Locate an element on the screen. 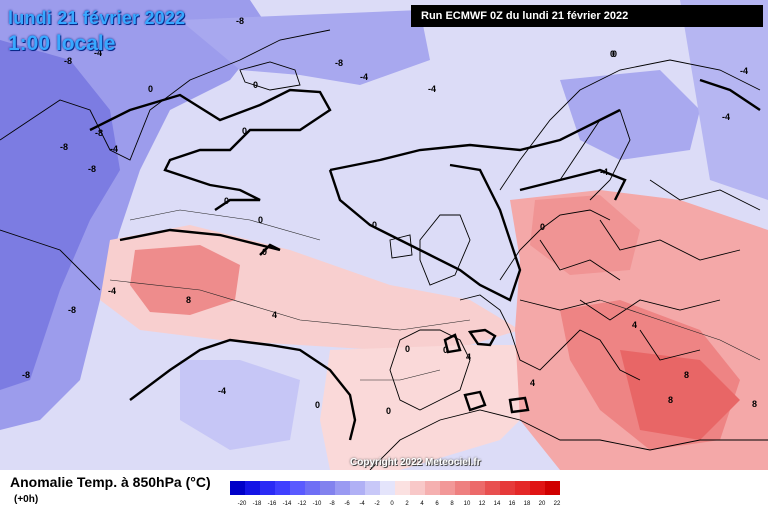 The width and height of the screenshot is (768, 512). scale-tick-label: 8 is located at coordinates (452, 504).